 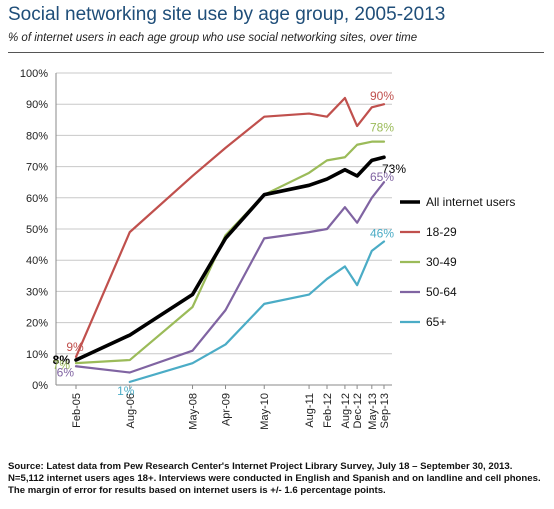 What do you see at coordinates (382, 96) in the screenshot?
I see `end-data-label: 90%` at bounding box center [382, 96].